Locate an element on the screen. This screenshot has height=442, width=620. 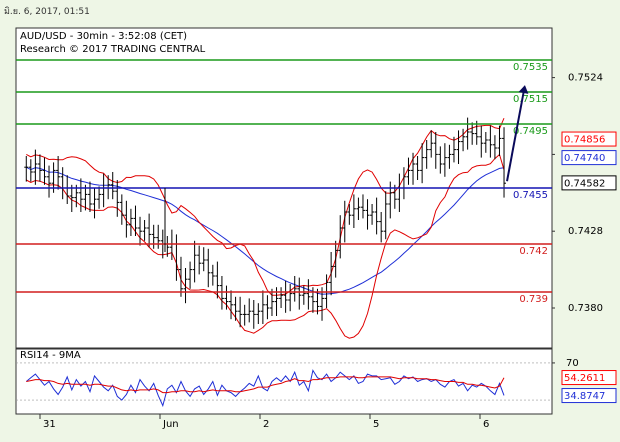
y-tick-label: 0.7428 is located at coordinates (585, 231).